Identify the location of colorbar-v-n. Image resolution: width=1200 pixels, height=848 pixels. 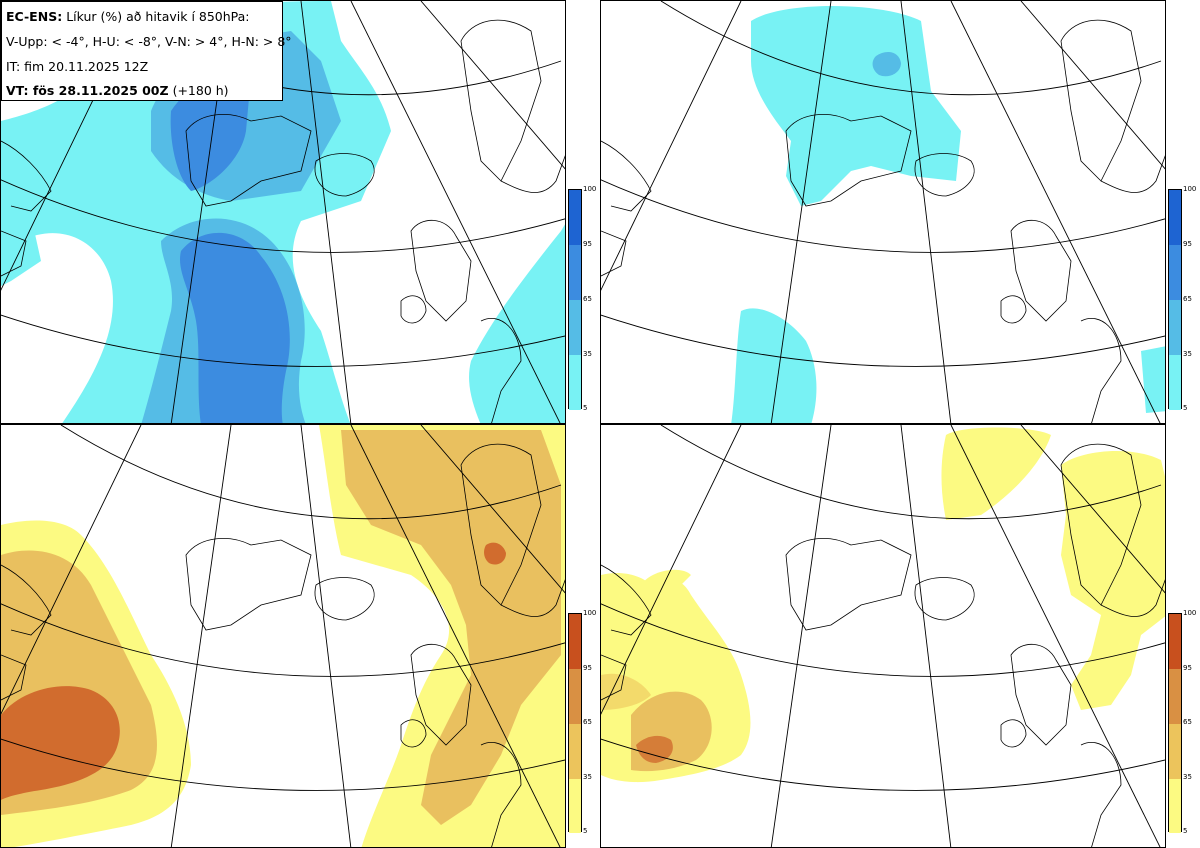
(575, 723).